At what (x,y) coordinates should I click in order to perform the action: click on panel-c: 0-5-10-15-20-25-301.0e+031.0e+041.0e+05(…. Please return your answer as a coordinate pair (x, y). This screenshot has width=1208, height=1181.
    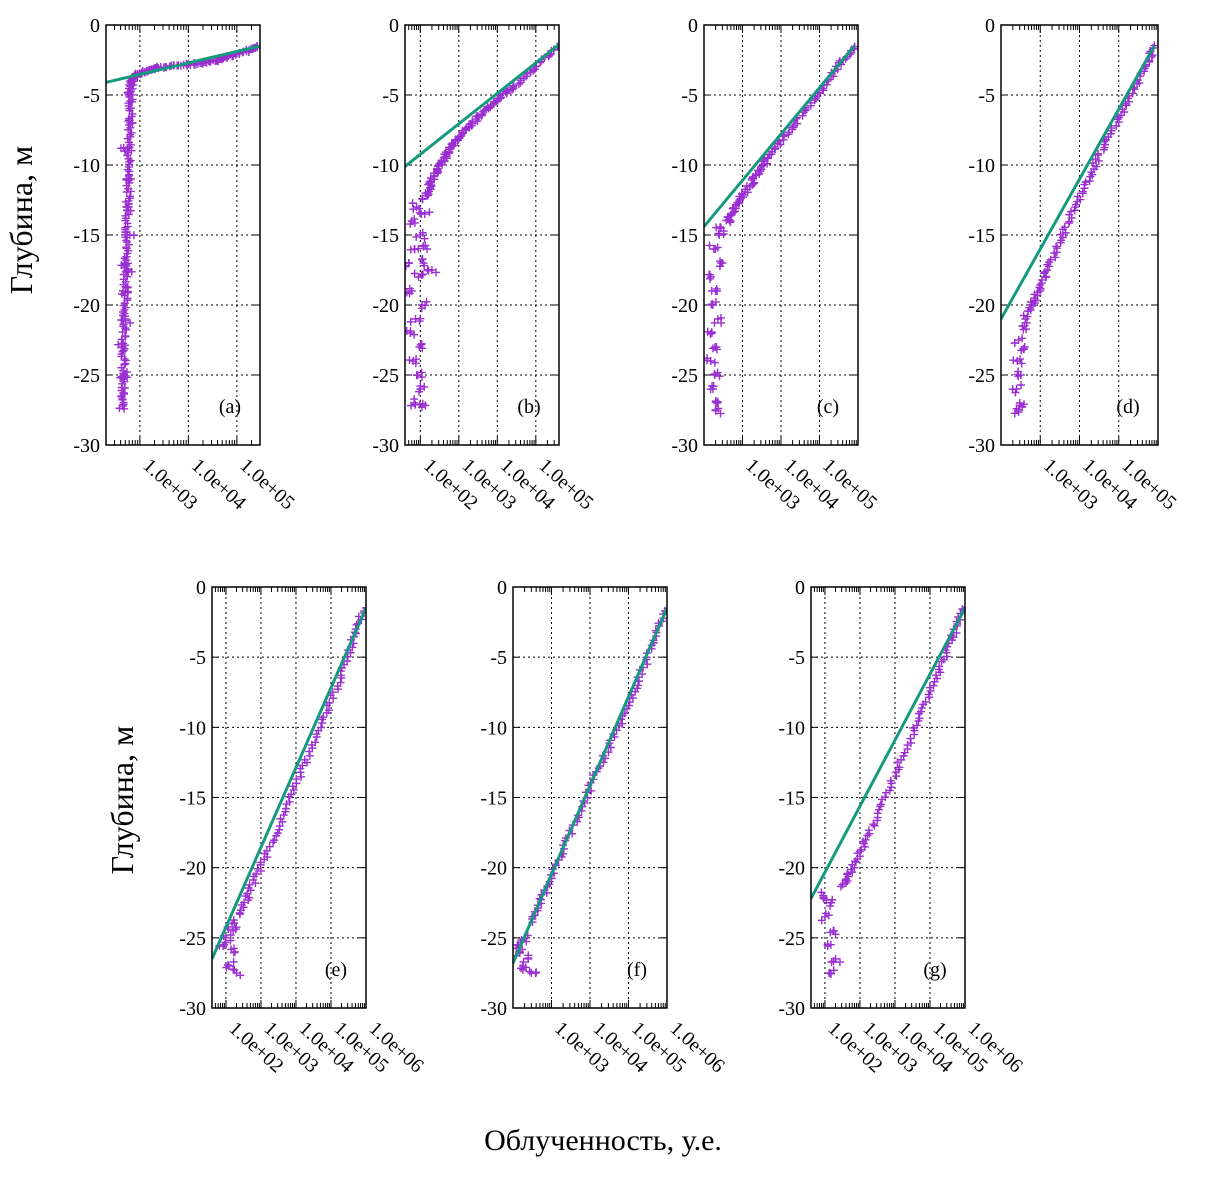
    Looking at the image, I should click on (776, 264).